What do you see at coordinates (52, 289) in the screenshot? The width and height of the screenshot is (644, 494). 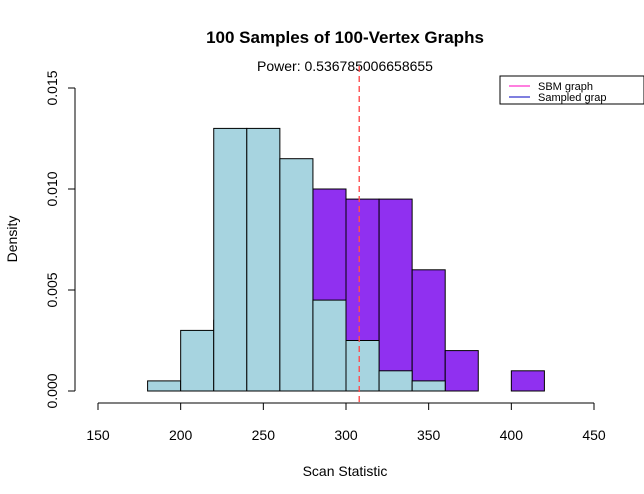 I see `y-tick-label: 0.005` at bounding box center [52, 289].